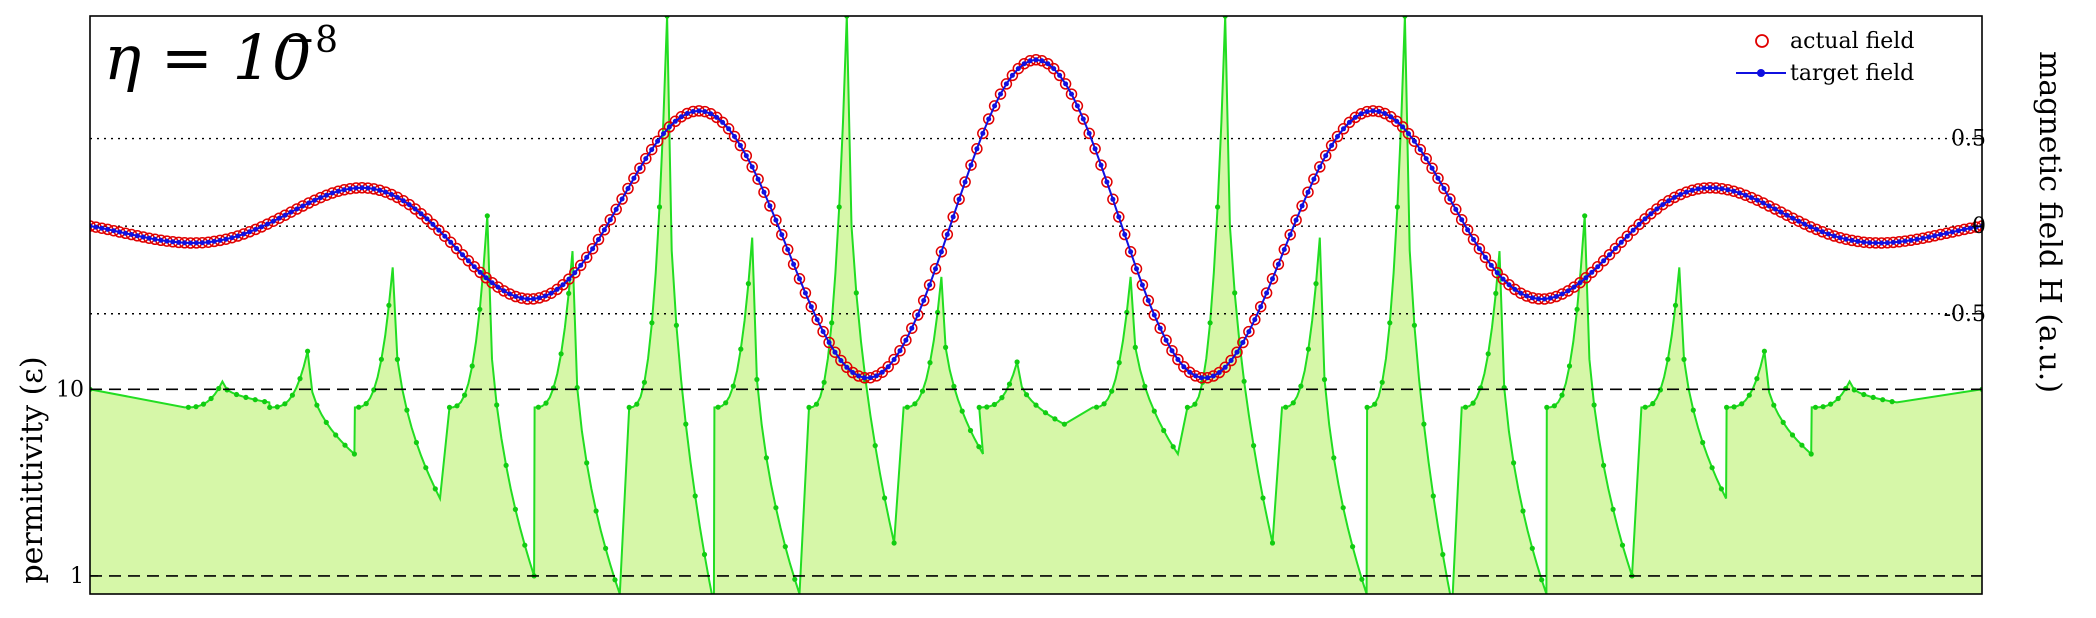 This screenshot has width=2096, height=618. I want to click on left-tick-label: 1, so click(77, 576).